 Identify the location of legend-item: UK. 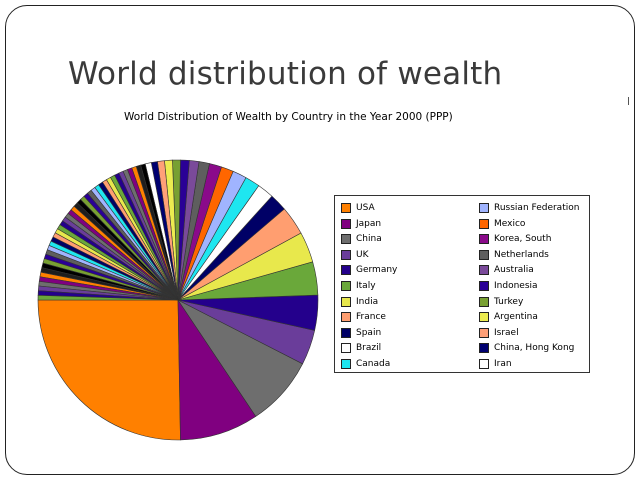
(355, 255).